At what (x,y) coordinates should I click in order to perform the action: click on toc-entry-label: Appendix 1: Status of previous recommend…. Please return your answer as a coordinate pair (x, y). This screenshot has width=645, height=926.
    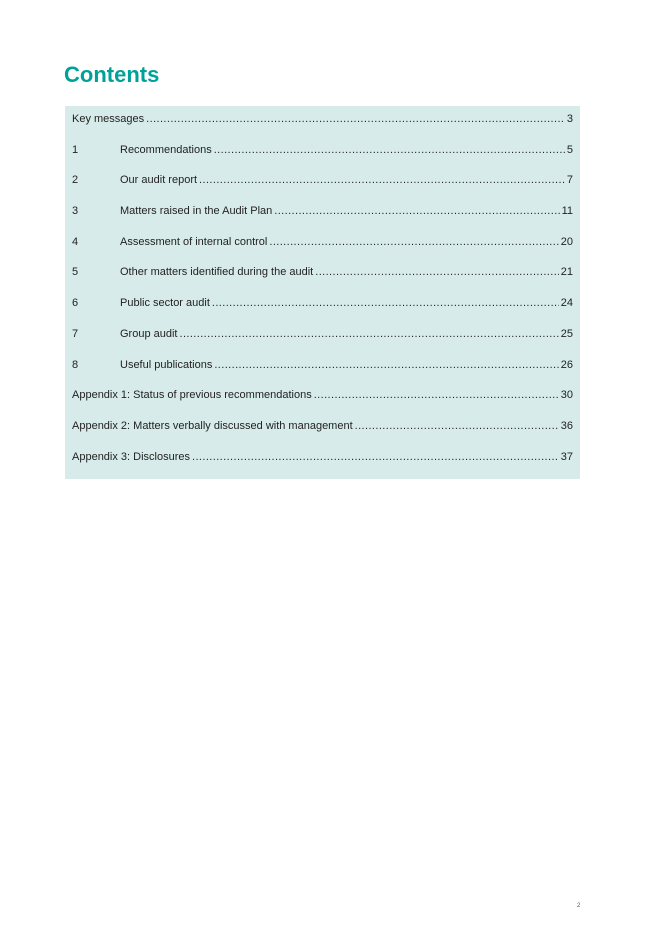
    Looking at the image, I should click on (192, 395).